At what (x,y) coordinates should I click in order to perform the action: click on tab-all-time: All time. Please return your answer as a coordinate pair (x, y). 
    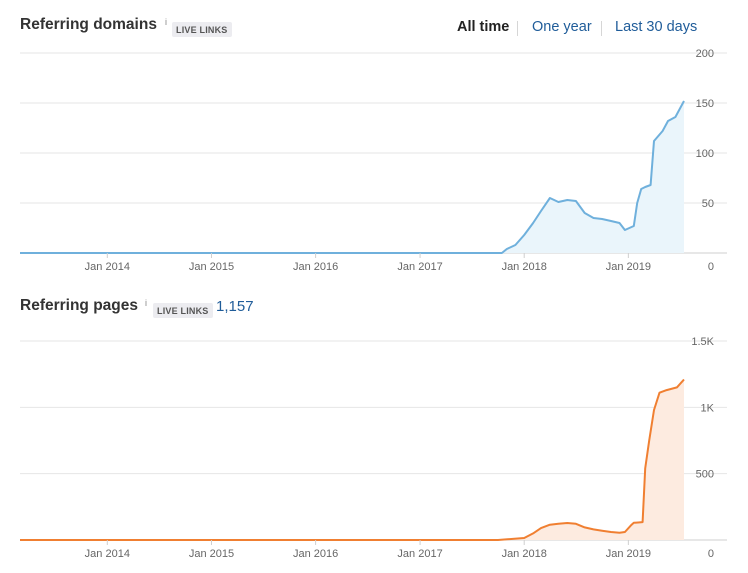
    Looking at the image, I should click on (483, 27).